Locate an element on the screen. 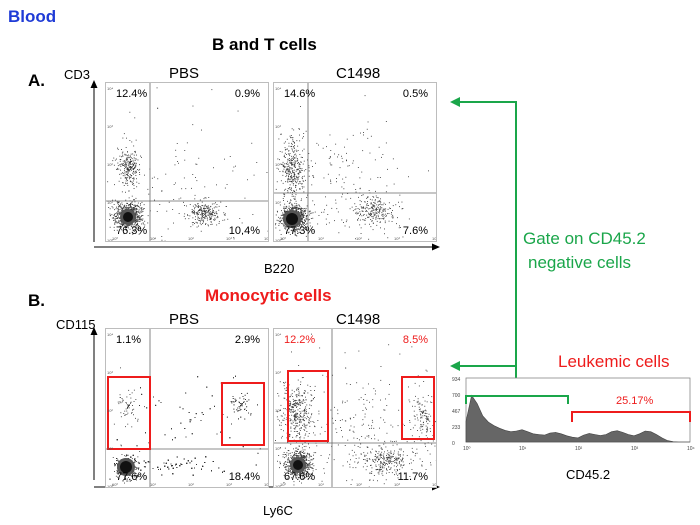 The height and width of the screenshot is (525, 700). histogram-gate-percent: 25.17% is located at coordinates (635, 401).